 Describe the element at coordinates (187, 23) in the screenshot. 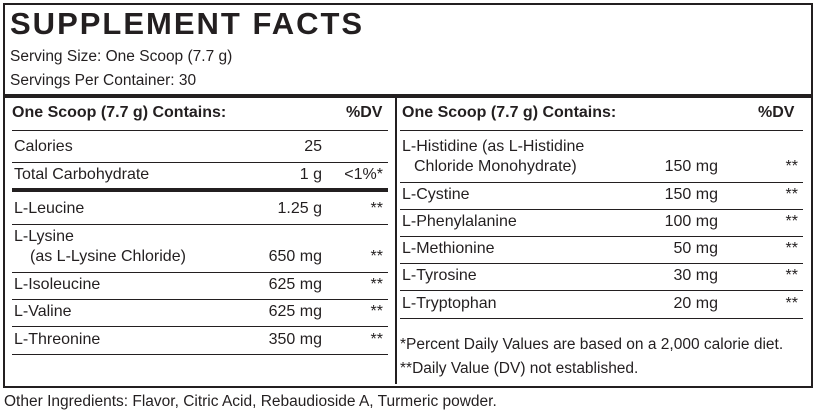

I see `panel-title: SUPPLEMENT FACTS` at that location.